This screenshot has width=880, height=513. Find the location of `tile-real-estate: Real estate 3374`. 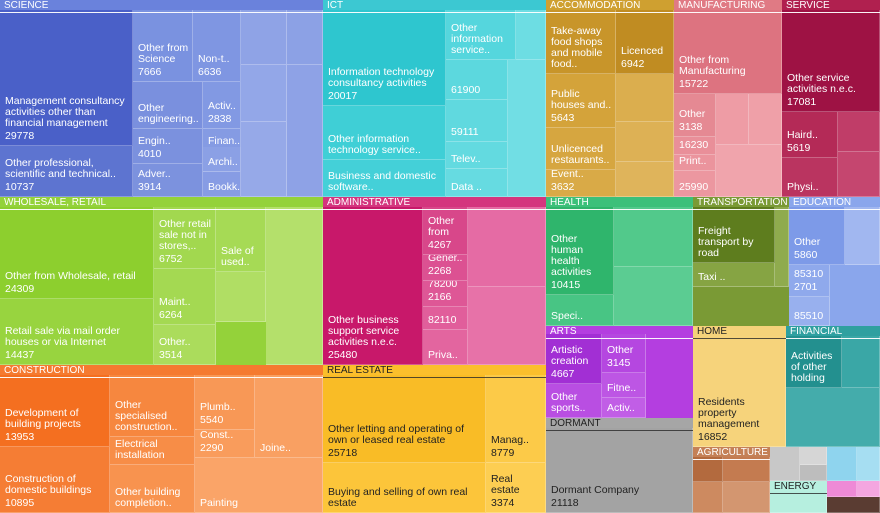

tile-real-estate: Real estate 3374 is located at coordinates (516, 488).